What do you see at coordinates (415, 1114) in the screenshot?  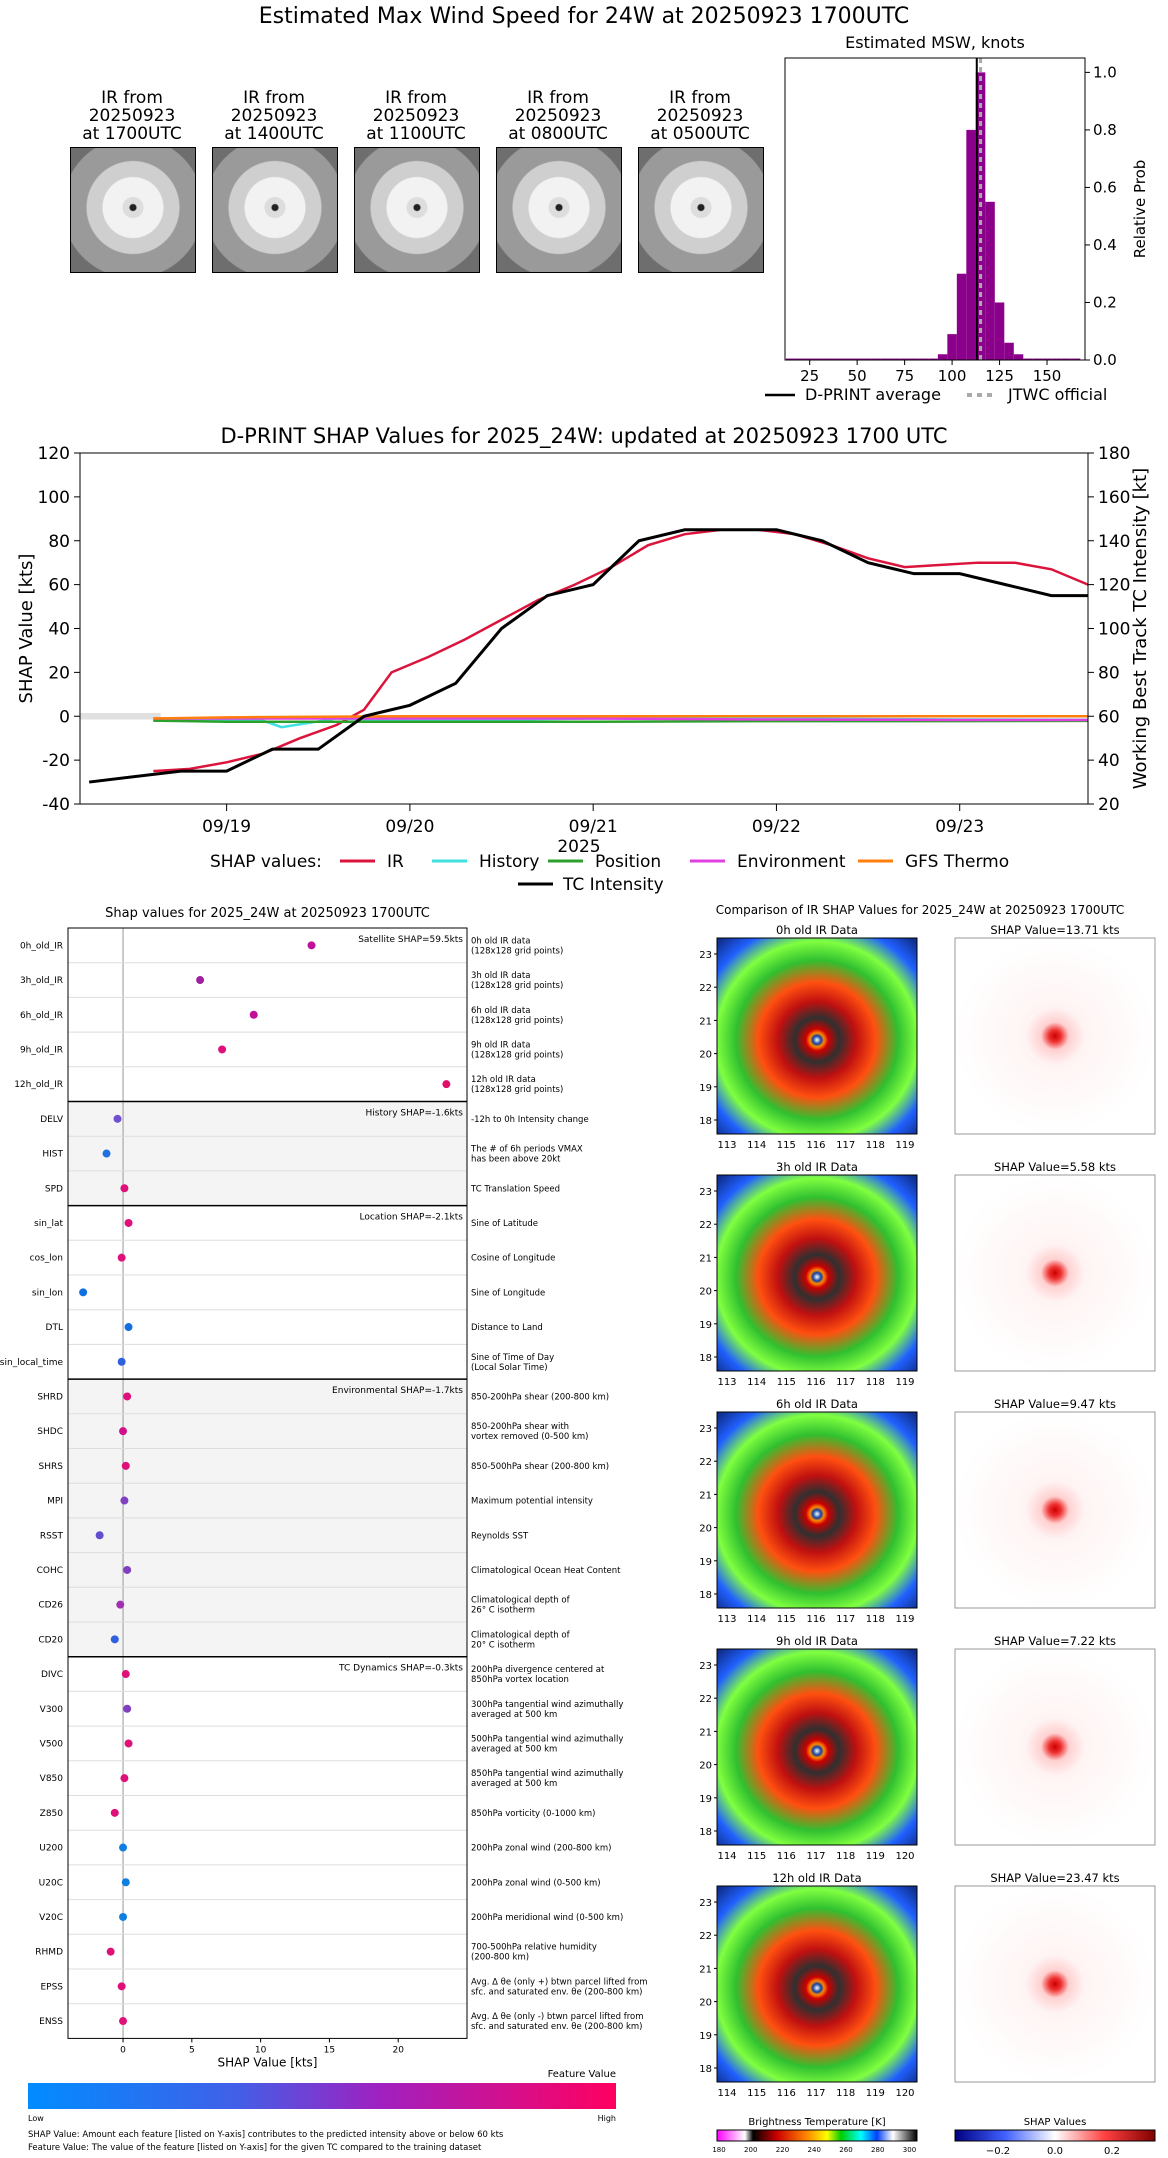 I see `group-label: History SHAP=-1.6kts` at bounding box center [415, 1114].